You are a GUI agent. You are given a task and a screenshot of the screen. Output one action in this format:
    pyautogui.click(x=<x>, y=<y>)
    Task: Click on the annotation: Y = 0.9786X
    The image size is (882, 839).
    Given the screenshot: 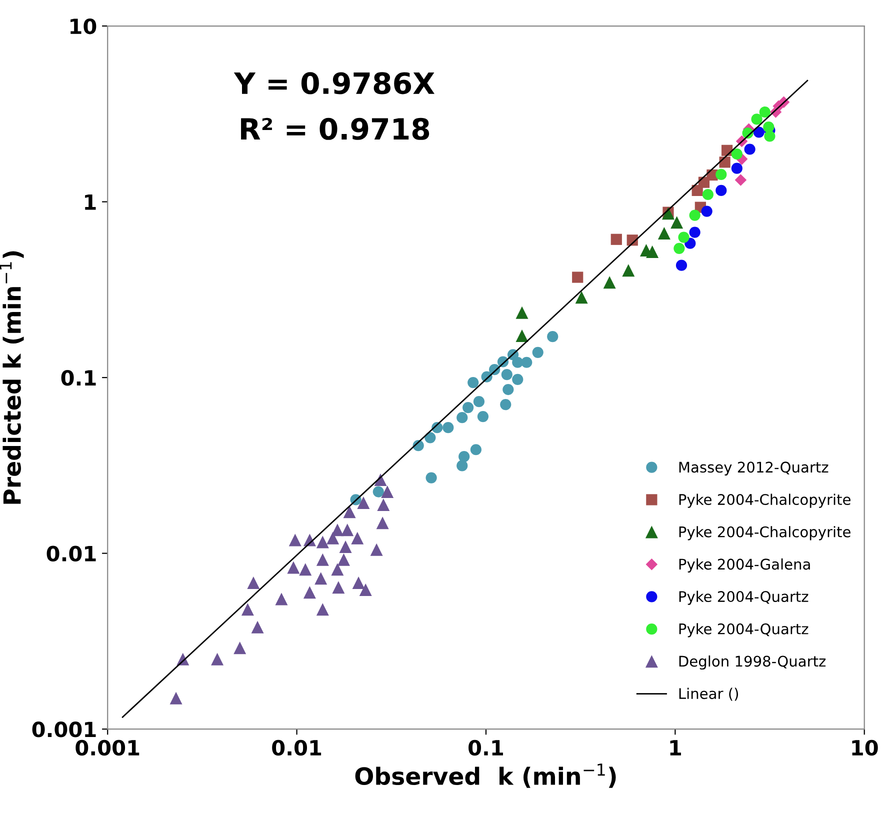 What is the action you would take?
    pyautogui.click(x=334, y=83)
    